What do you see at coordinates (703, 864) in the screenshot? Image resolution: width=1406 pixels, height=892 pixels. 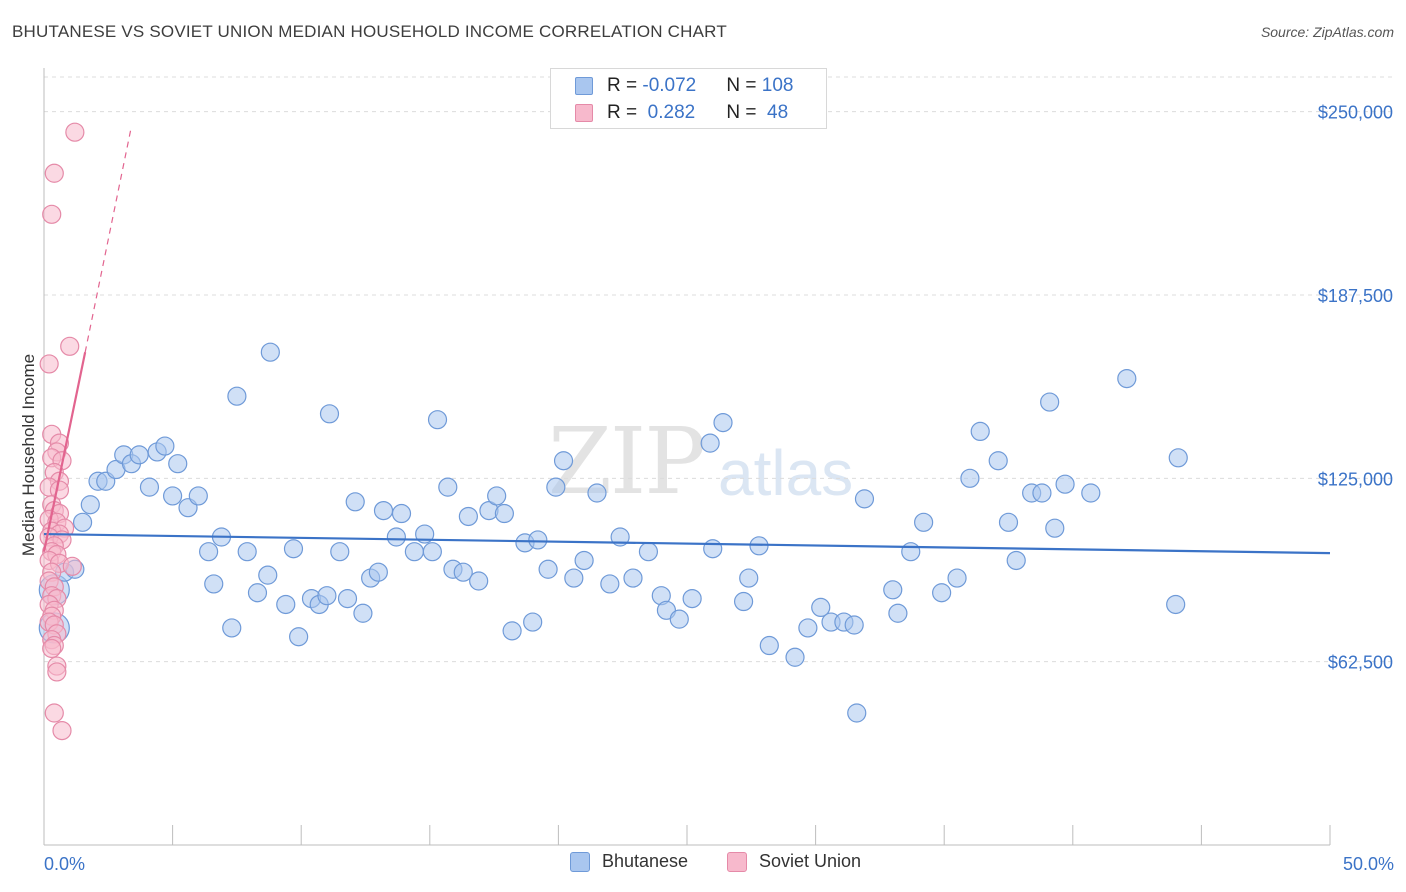 I see `series-legend: Bhutanese Soviet Union` at bounding box center [703, 864].